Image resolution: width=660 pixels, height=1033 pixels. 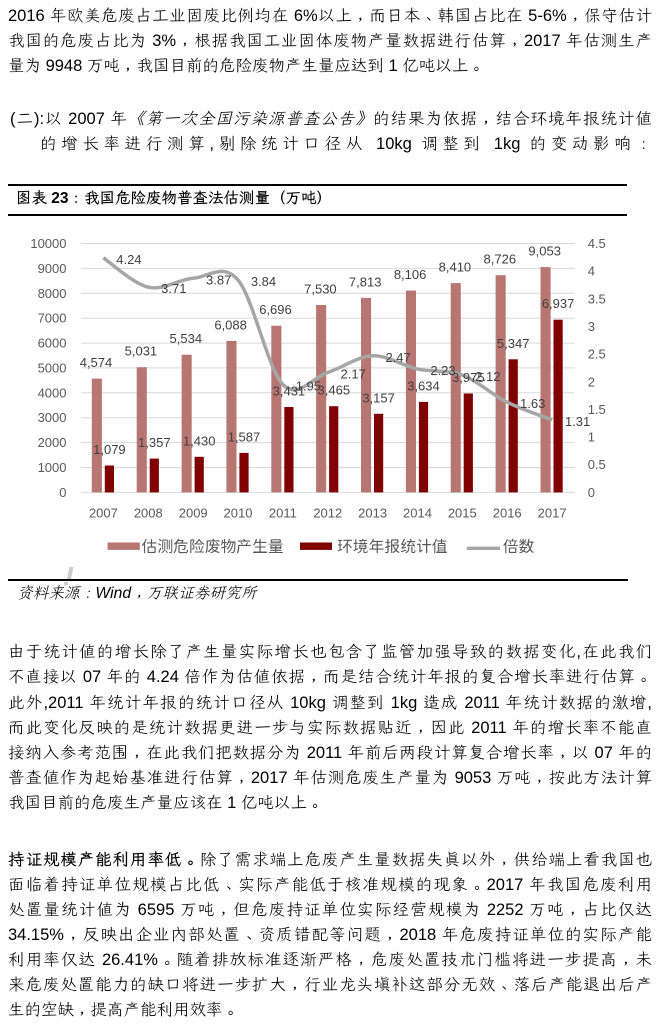 What do you see at coordinates (199, 440) in the screenshot?
I see `svg-text: 1,430` at bounding box center [199, 440].